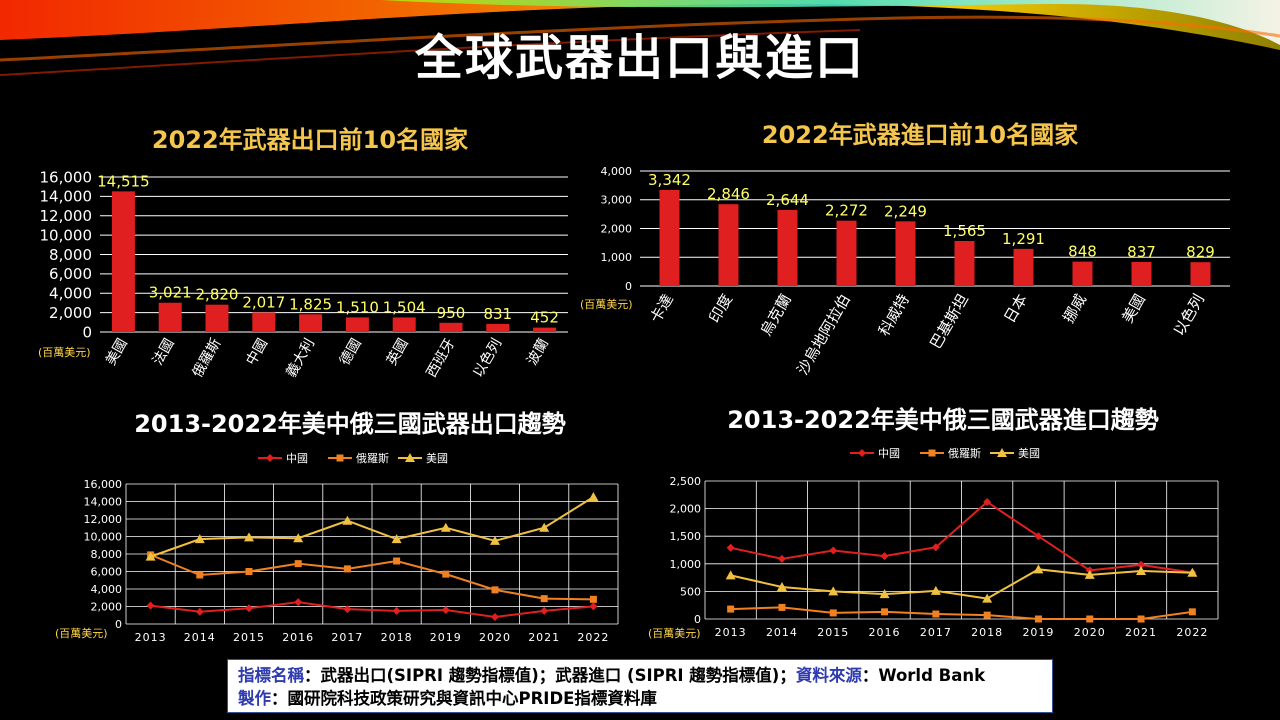 The width and height of the screenshot is (1280, 720). What do you see at coordinates (70, 274) in the screenshot?
I see `y-tick-label: 6,000` at bounding box center [70, 274].